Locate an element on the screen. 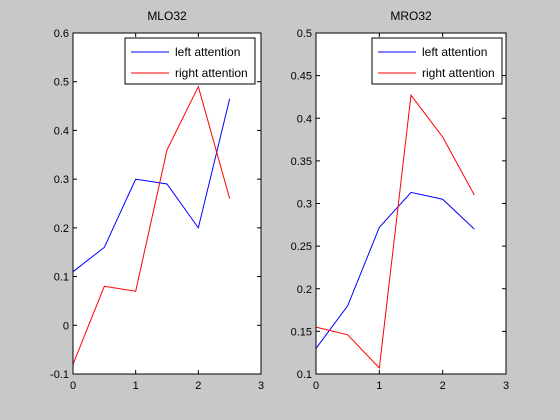 The width and height of the screenshot is (560, 420). chart-title: MLO32 is located at coordinates (167, 16).